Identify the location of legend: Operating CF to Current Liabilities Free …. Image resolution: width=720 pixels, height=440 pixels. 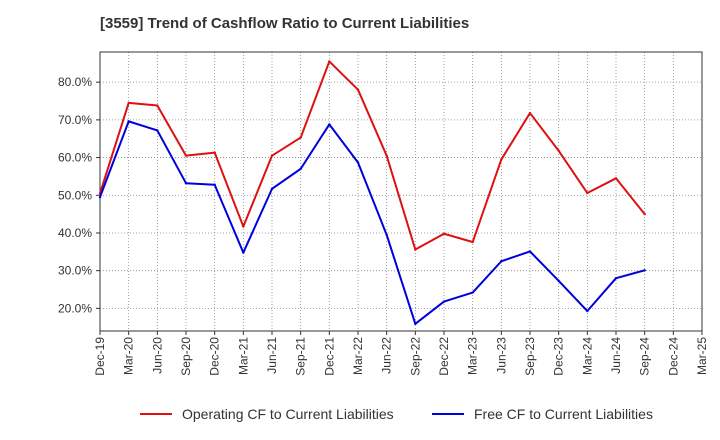
(396, 414).